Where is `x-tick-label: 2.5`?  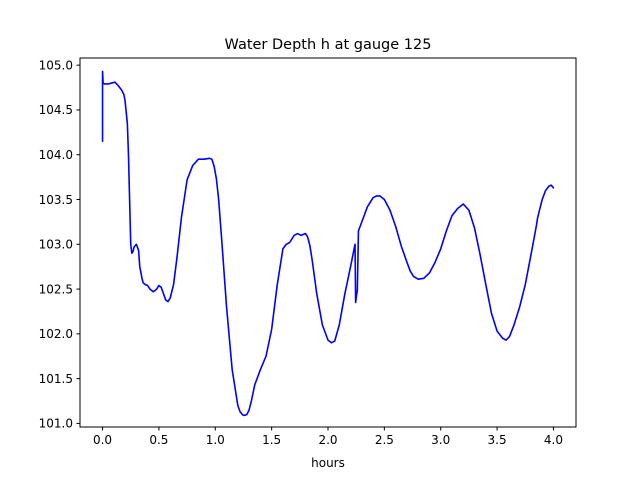 x-tick-label: 2.5 is located at coordinates (384, 440).